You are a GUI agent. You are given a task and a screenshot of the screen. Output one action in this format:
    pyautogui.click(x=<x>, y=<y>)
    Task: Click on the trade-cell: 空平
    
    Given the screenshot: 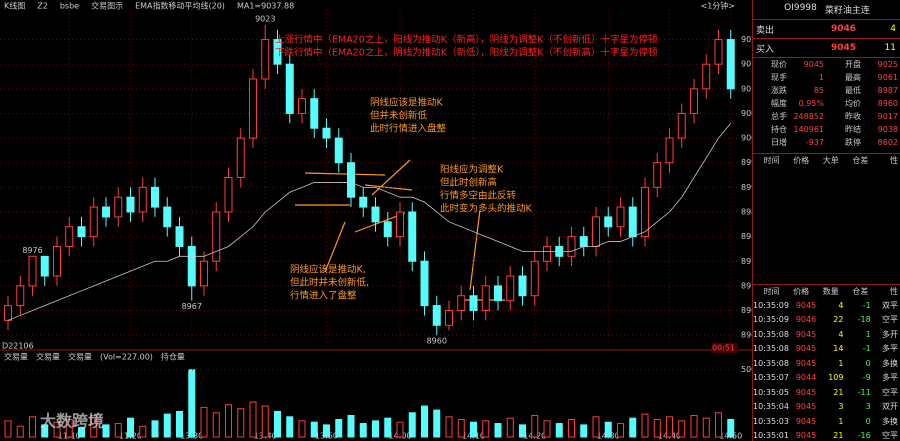 What is the action you would take?
    pyautogui.click(x=890, y=320)
    